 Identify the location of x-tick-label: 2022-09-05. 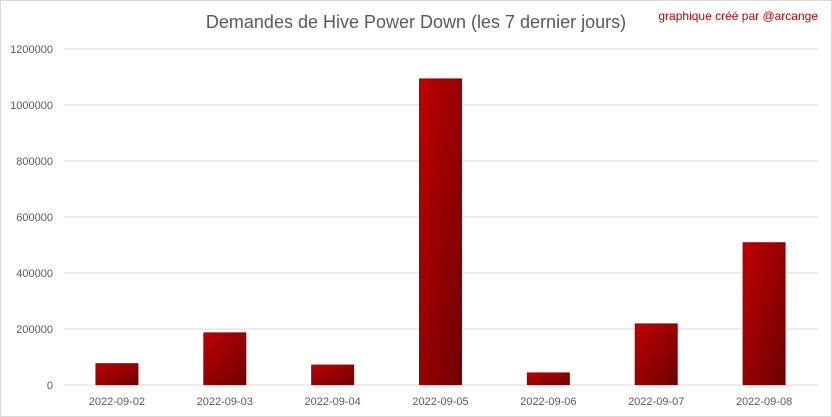
(440, 402).